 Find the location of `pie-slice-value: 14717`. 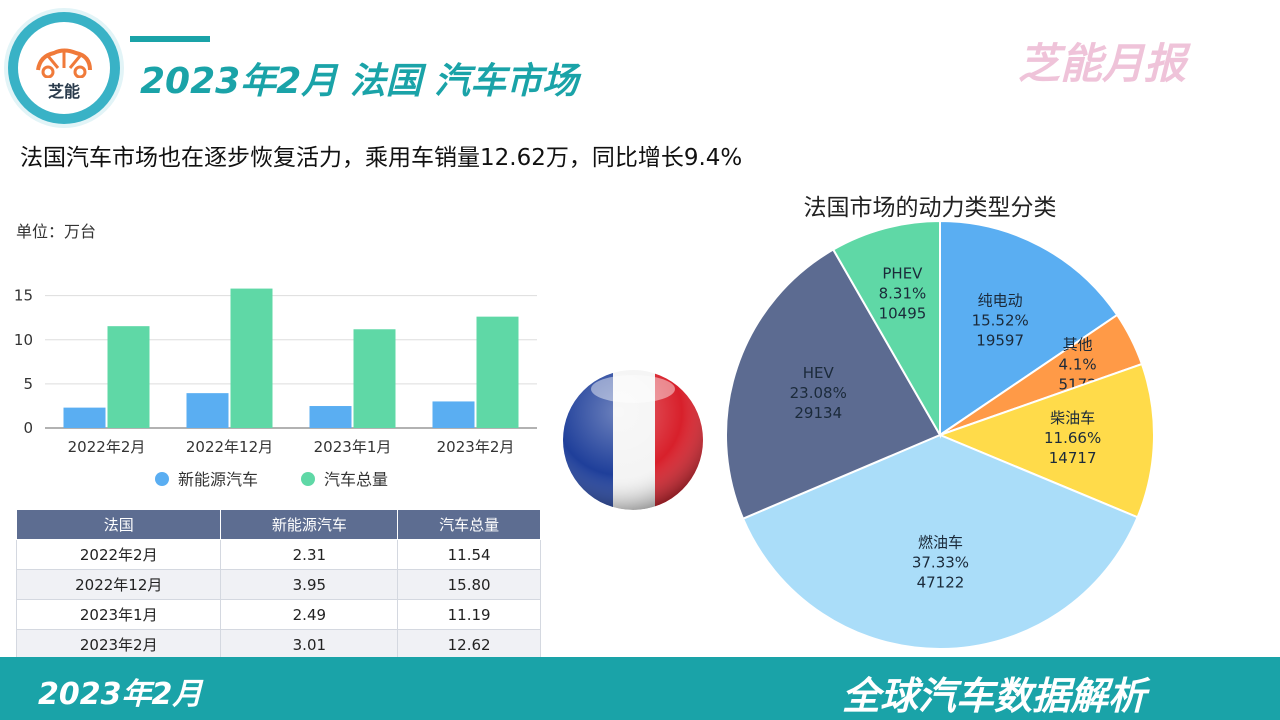

pie-slice-value: 14717 is located at coordinates (1073, 458).